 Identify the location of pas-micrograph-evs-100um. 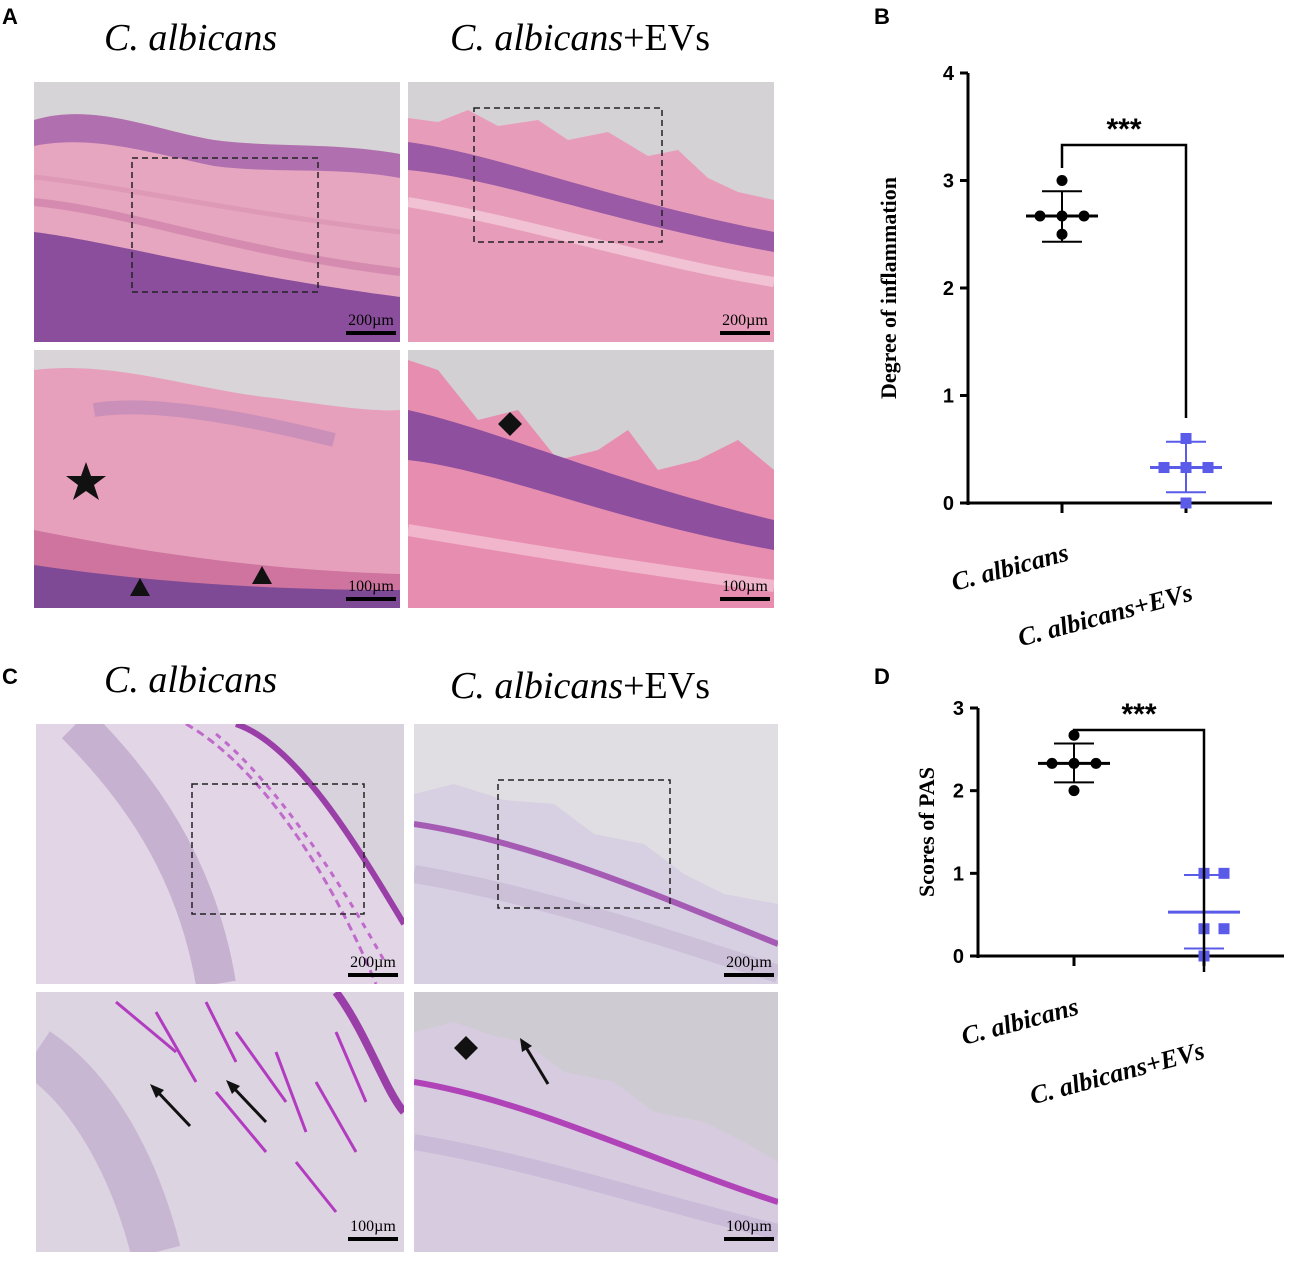
(596, 1122).